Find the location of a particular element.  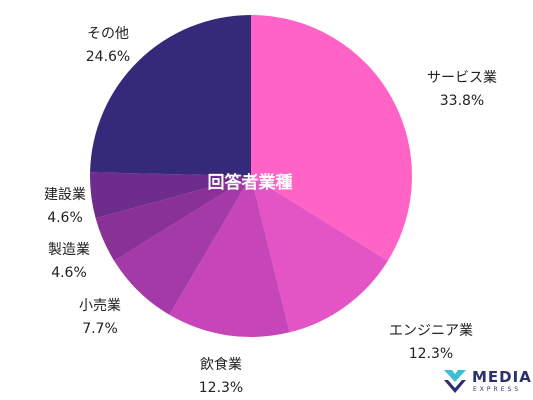

slice-category-label: 建設業 is located at coordinates (65, 195).